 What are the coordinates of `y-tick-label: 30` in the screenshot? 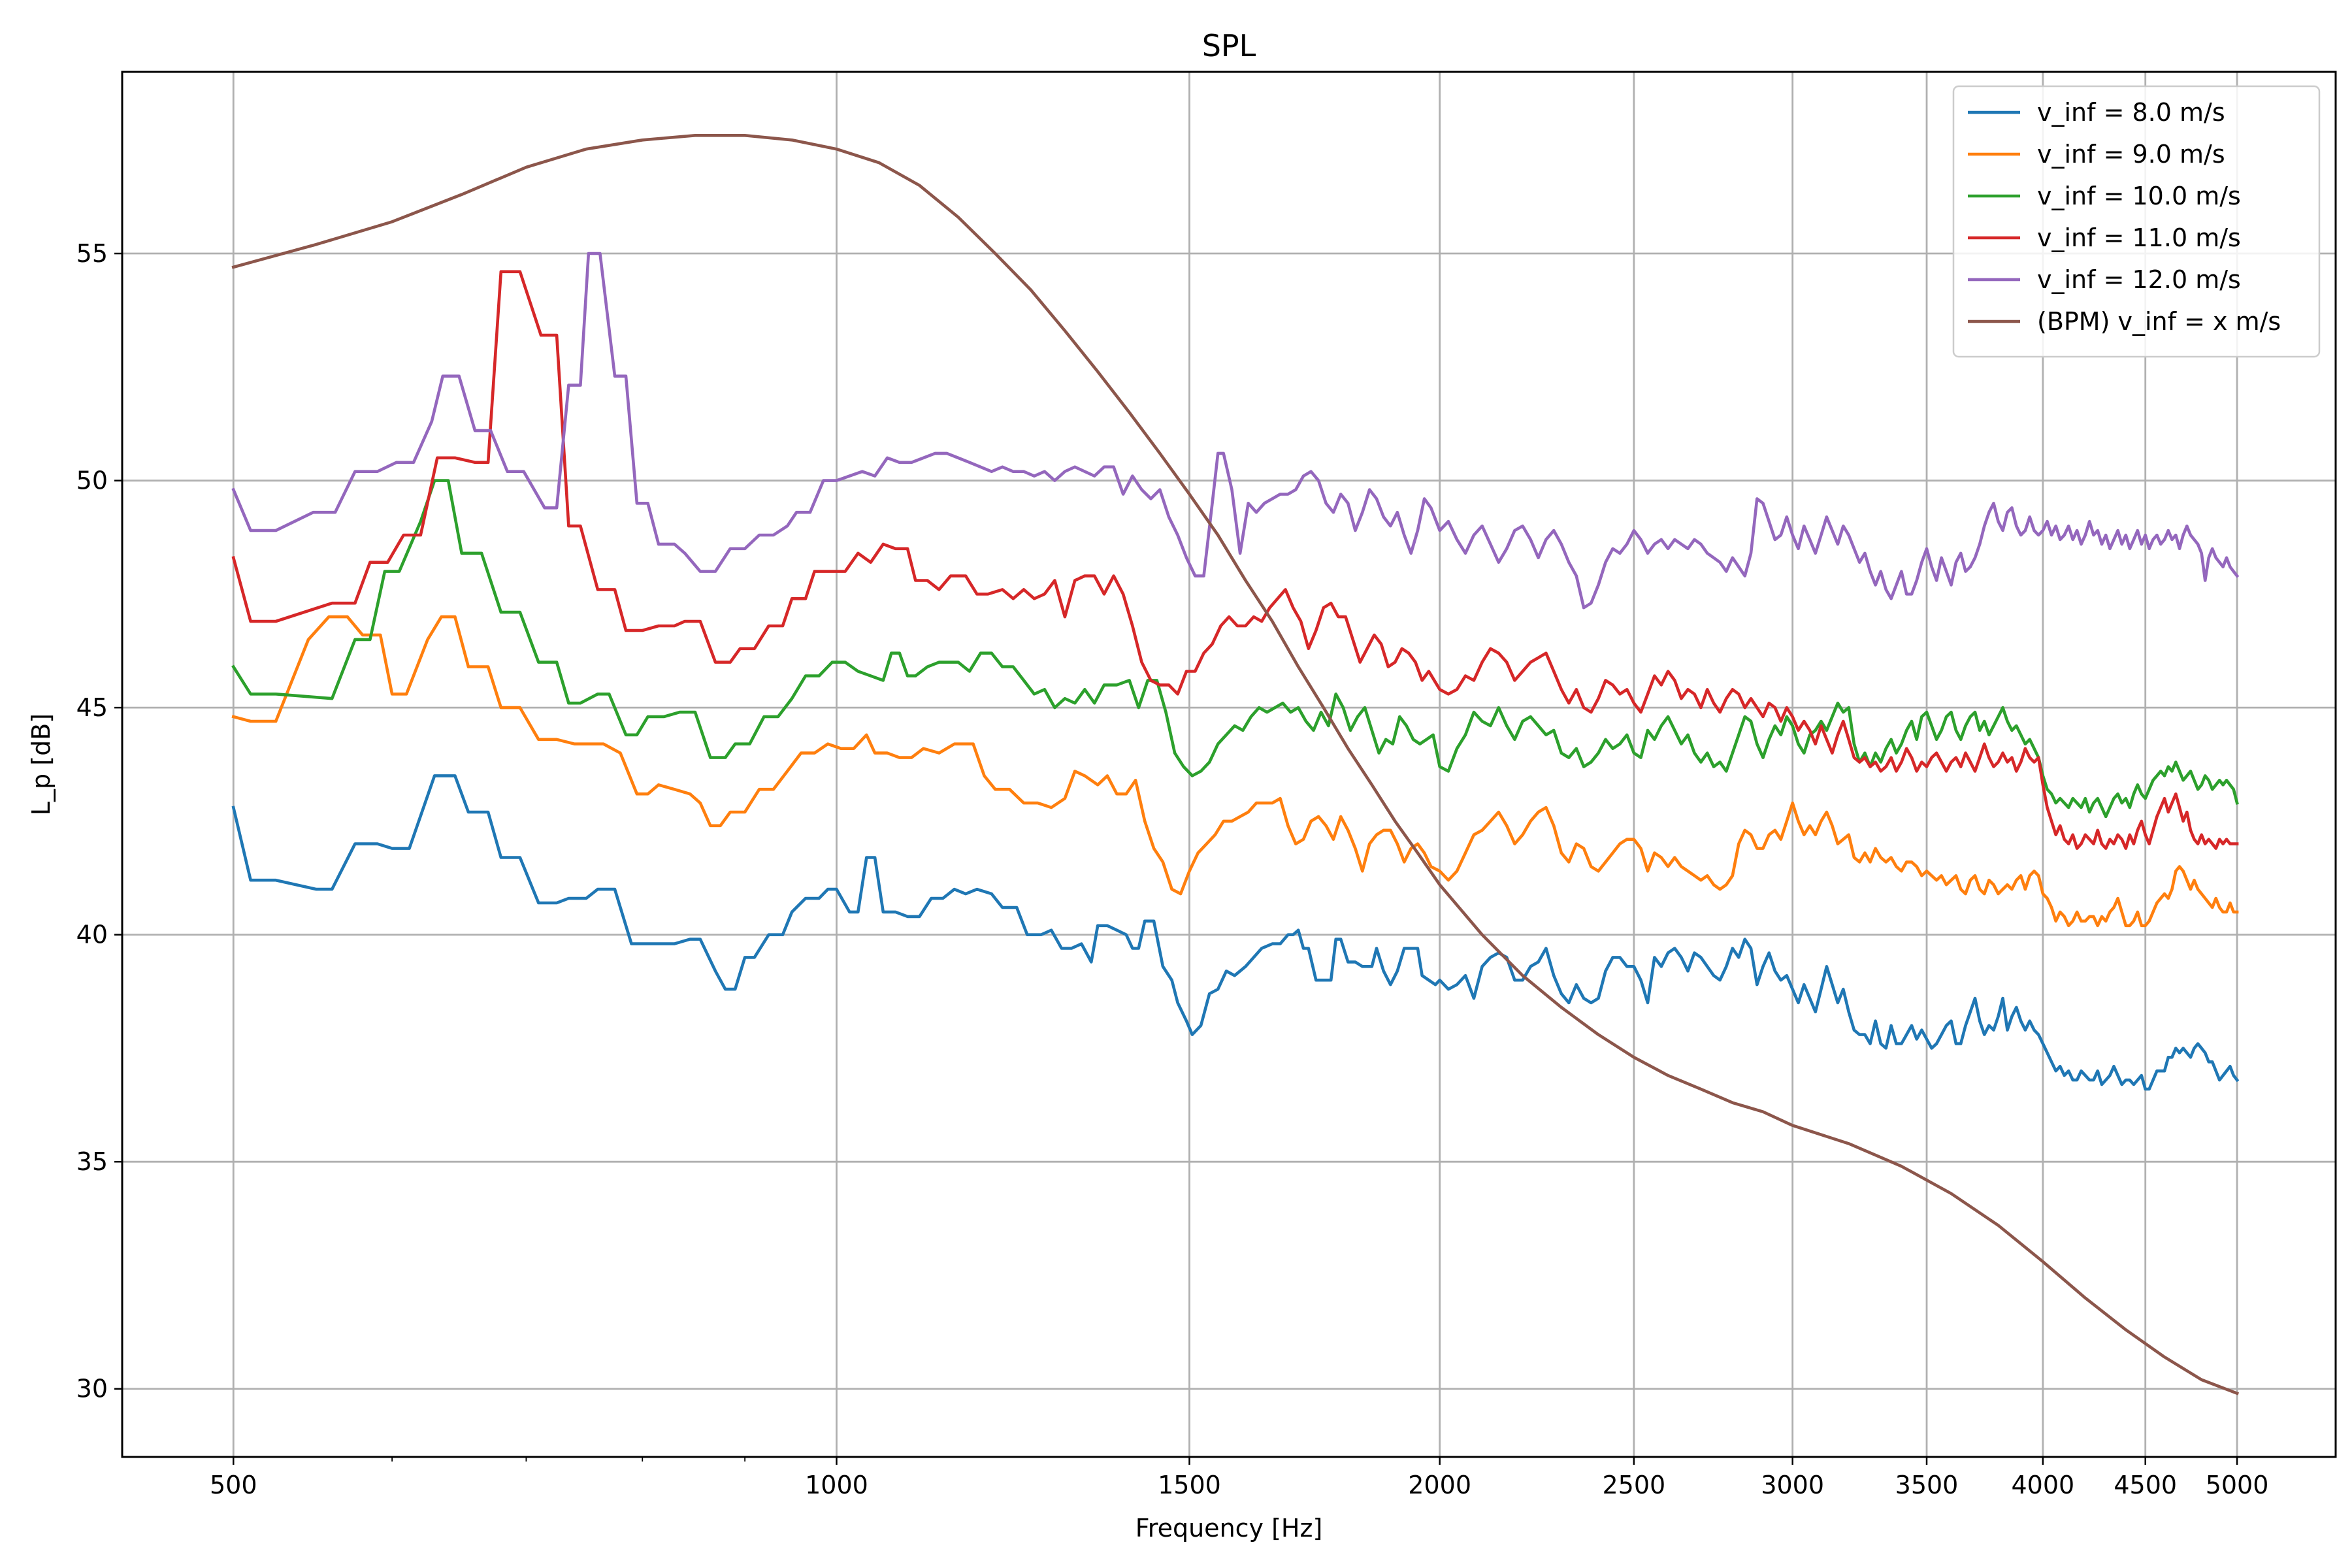 It's located at (92, 1389).